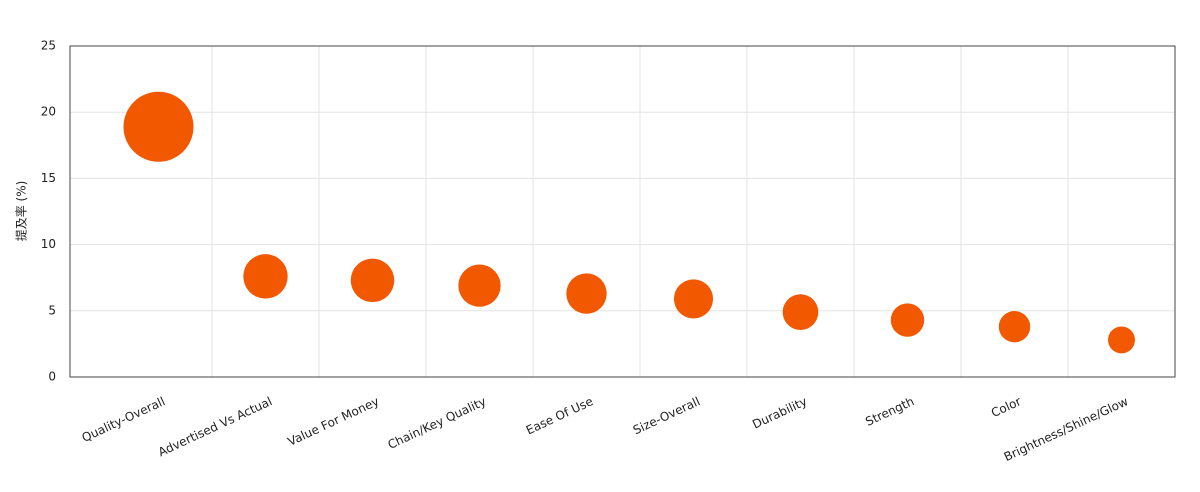 This screenshot has height=492, width=1200. What do you see at coordinates (48, 112) in the screenshot?
I see `y-tick-label: 20` at bounding box center [48, 112].